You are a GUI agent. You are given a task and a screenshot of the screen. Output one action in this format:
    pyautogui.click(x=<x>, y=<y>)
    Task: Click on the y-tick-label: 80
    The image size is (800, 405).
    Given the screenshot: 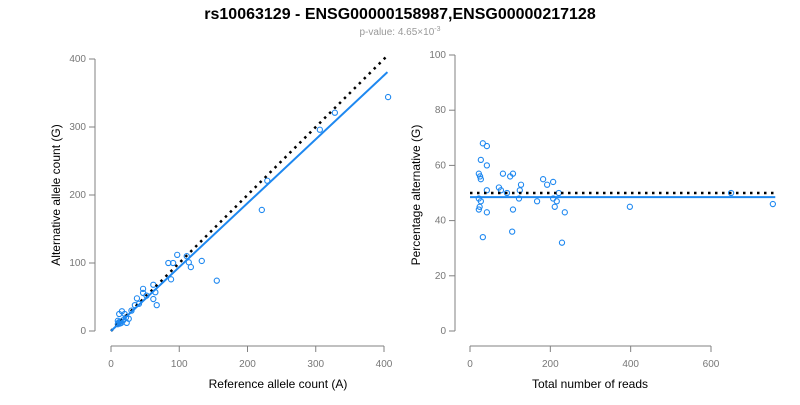 What is the action you would take?
    pyautogui.click(x=441, y=110)
    